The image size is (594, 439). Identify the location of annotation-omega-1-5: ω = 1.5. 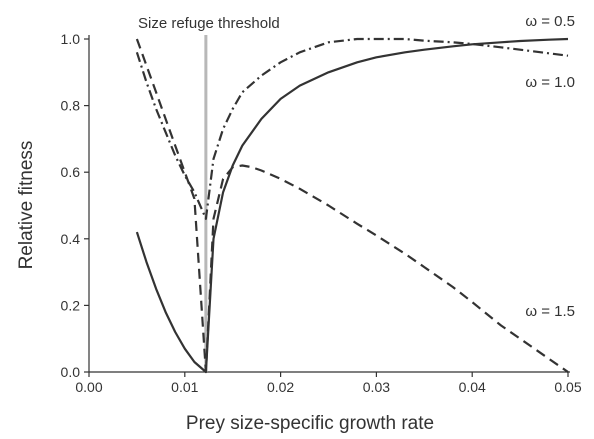
(550, 311).